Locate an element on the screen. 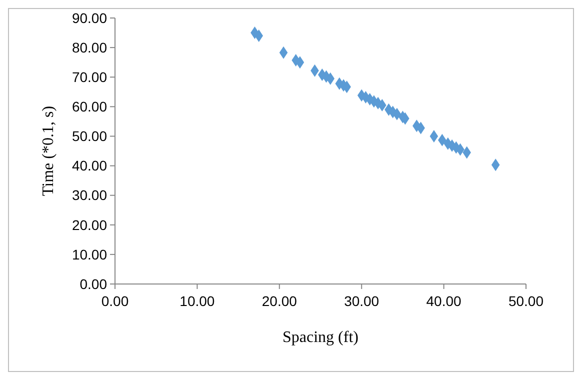  x-tick-label: 40.00 is located at coordinates (444, 301).